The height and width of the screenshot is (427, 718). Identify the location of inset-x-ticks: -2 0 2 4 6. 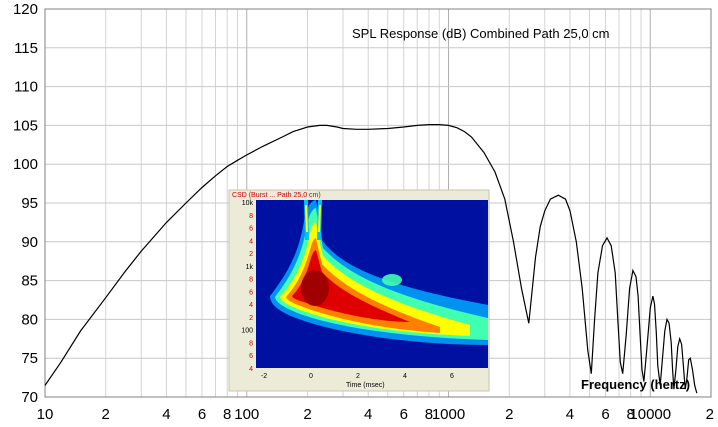
(357, 376).